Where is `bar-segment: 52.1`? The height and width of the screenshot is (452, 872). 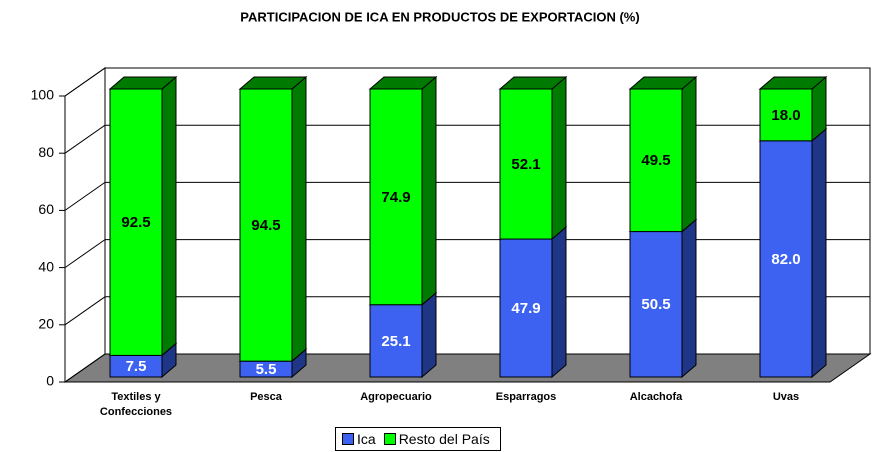
bar-segment: 52.1 is located at coordinates (533, 158).